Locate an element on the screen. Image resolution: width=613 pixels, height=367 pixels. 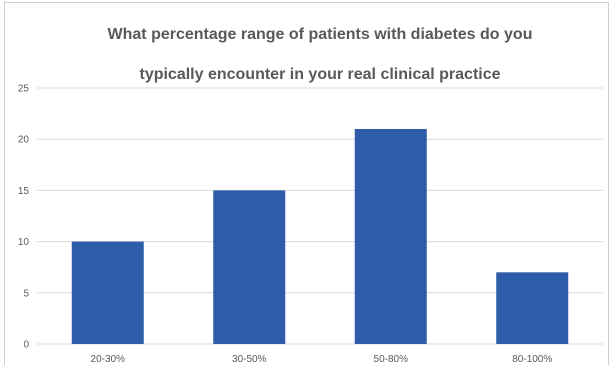
y-axis-ticks: 0 5 10 15 20 25 is located at coordinates (24, 217).